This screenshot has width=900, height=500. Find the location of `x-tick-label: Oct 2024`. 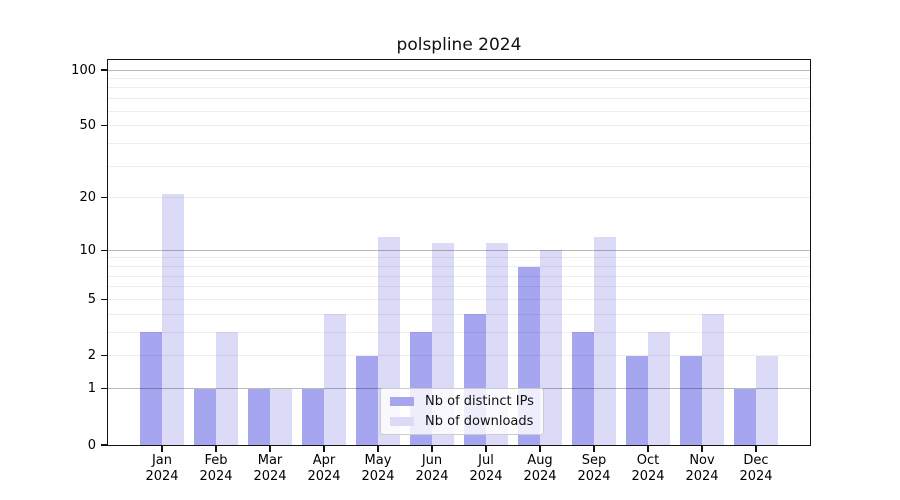

x-tick-label: Oct 2024 is located at coordinates (648, 468).